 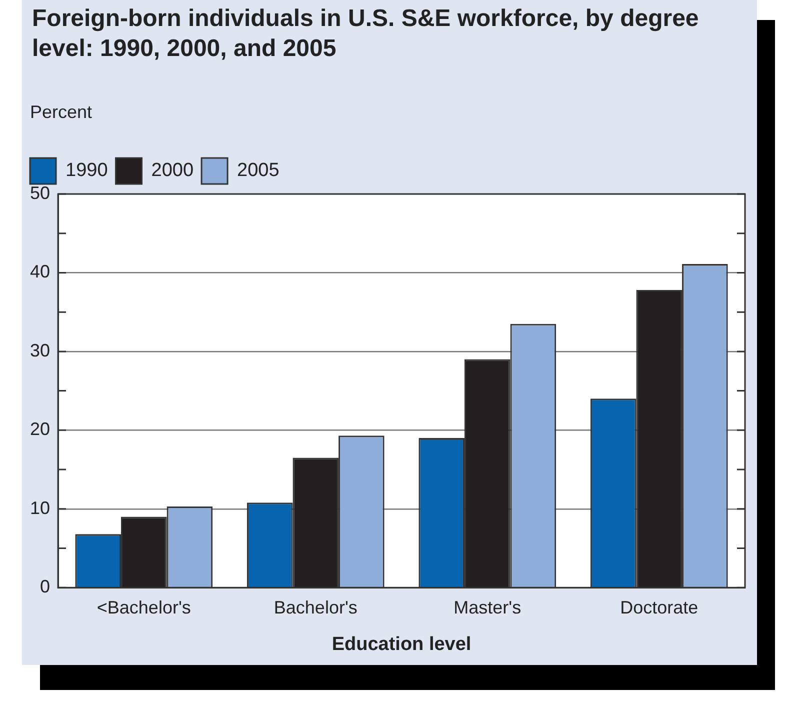 I want to click on x-tick-label: Bachelor's, so click(x=316, y=607).